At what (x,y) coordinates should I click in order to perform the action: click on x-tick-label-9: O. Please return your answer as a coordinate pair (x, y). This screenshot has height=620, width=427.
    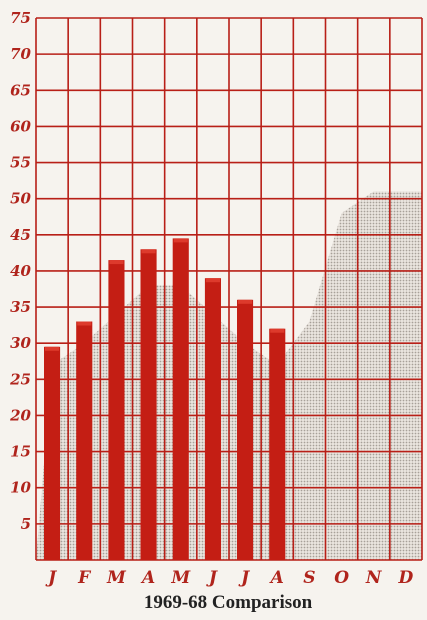
    Looking at the image, I should click on (341, 578).